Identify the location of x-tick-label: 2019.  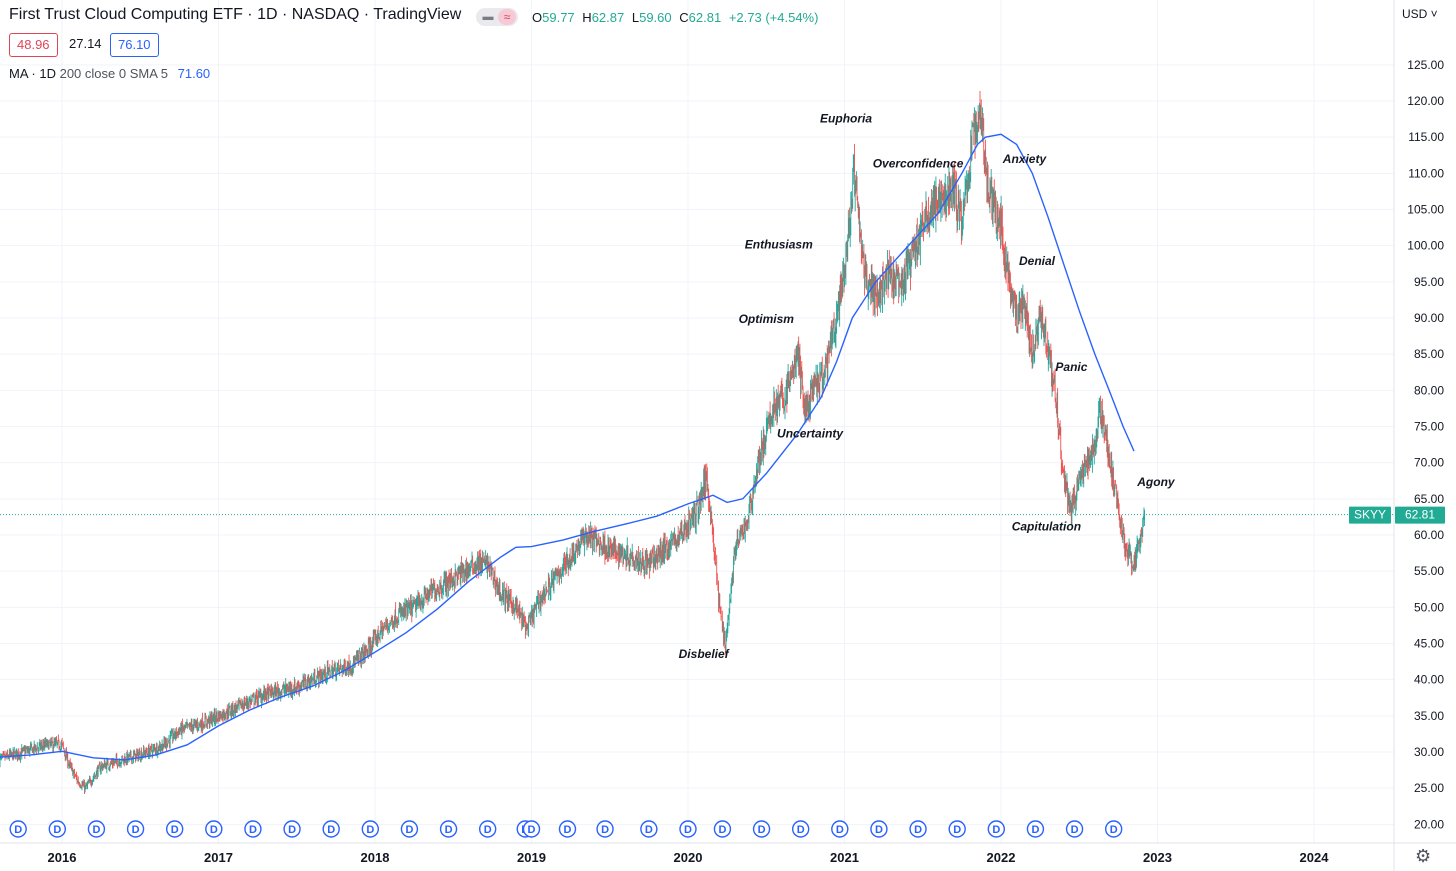
(531, 857).